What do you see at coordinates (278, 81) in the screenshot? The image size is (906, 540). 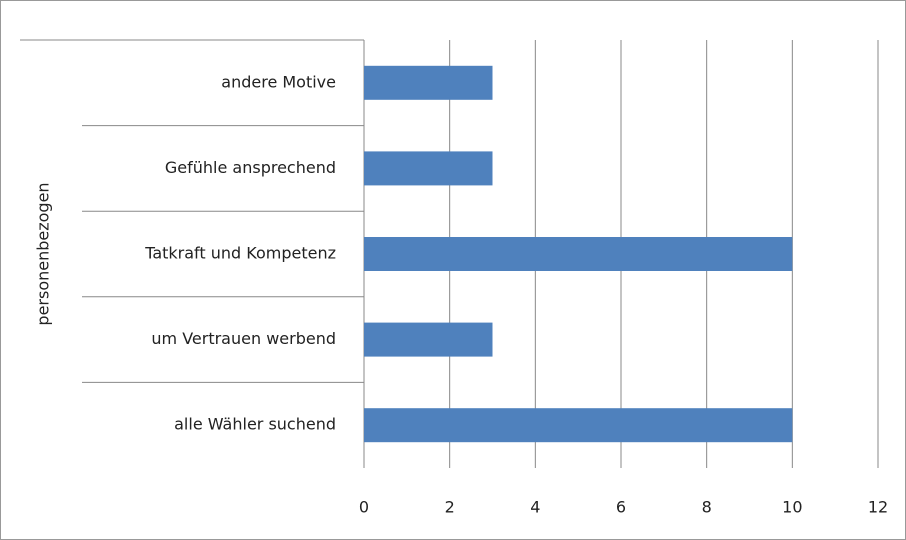 I see `y-tick-label: andere Motive` at bounding box center [278, 81].